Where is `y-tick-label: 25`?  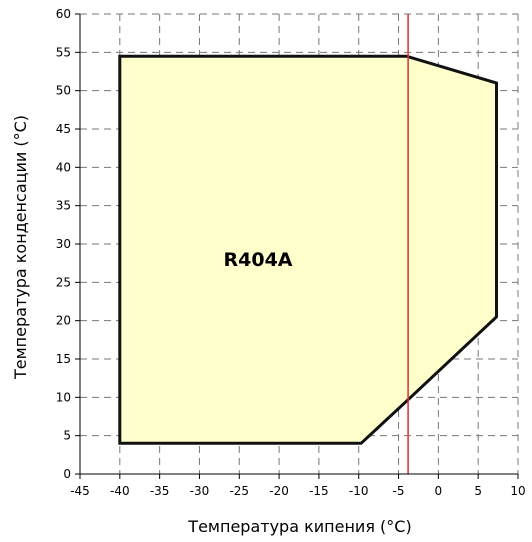
y-tick-label: 25 is located at coordinates (63, 282).